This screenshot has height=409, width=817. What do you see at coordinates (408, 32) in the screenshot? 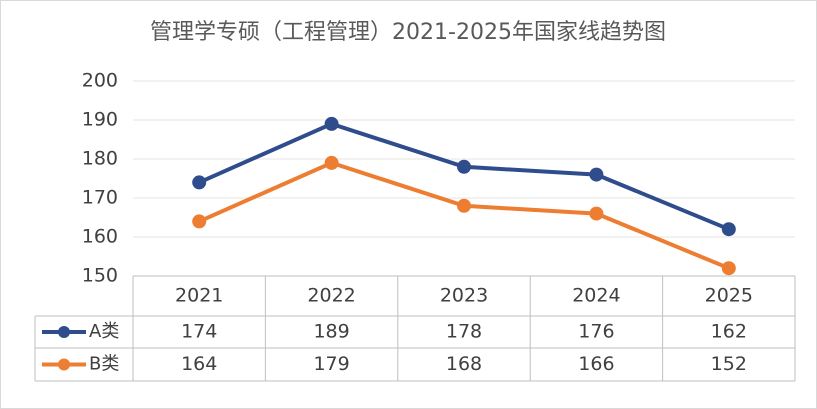
I see `chart-title: 管理学专硕（工程管理）2021-2025年国家线趋势图` at bounding box center [408, 32].